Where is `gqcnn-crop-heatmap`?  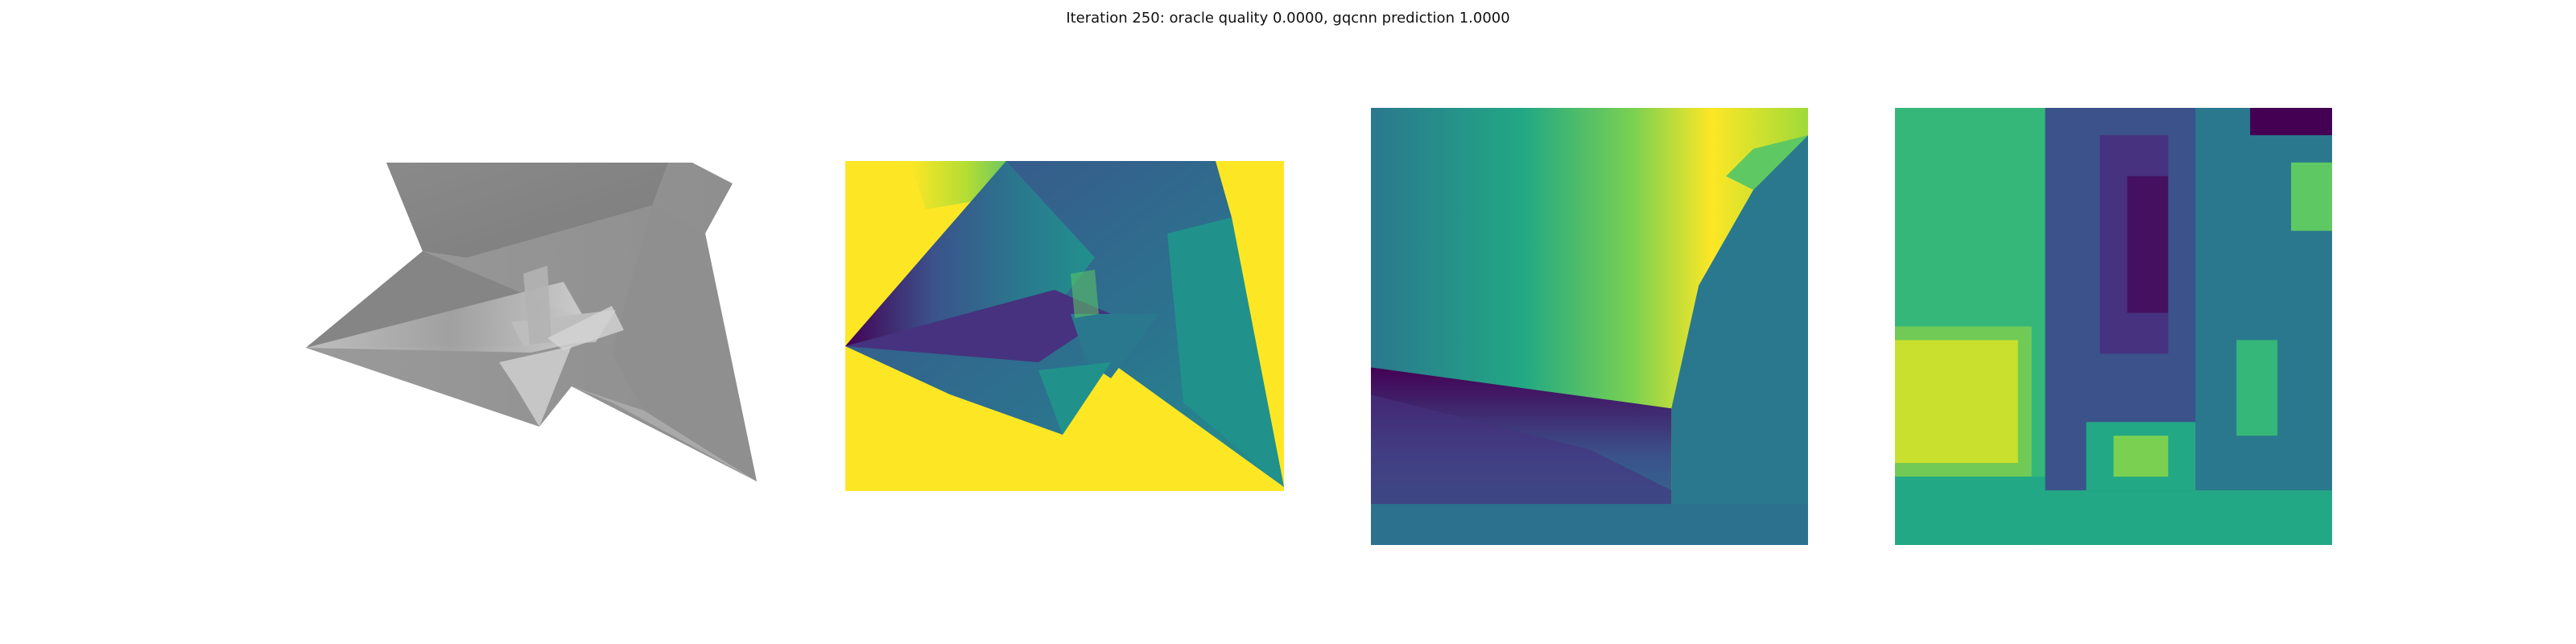
gqcnn-crop-heatmap is located at coordinates (2113, 326).